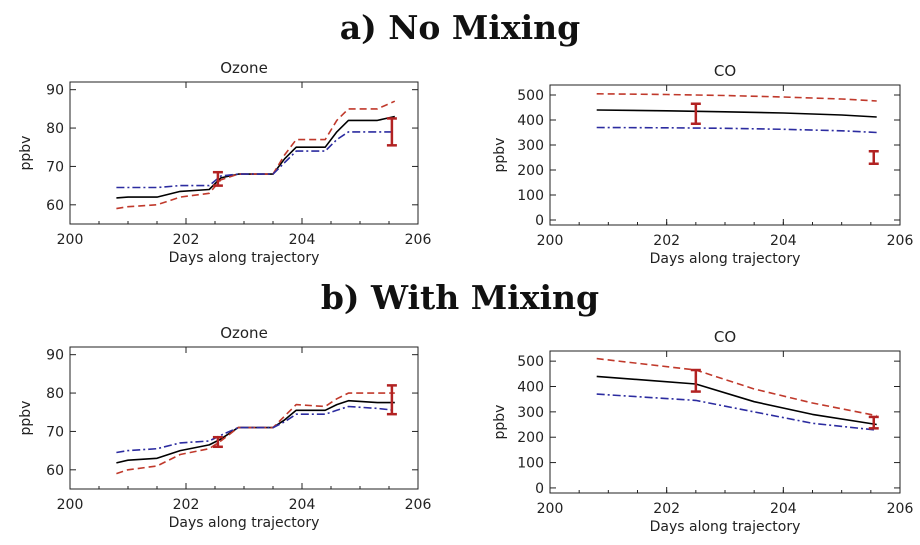  Describe the element at coordinates (55, 471) in the screenshot. I see `chart-3-ytick-label: 60` at that location.